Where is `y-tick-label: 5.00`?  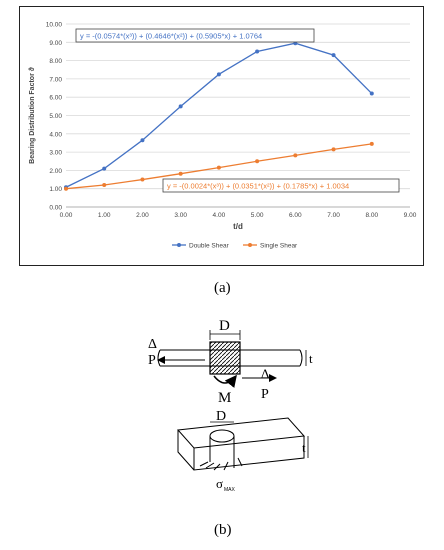
y-tick-label: 5.00 is located at coordinates (55, 116).